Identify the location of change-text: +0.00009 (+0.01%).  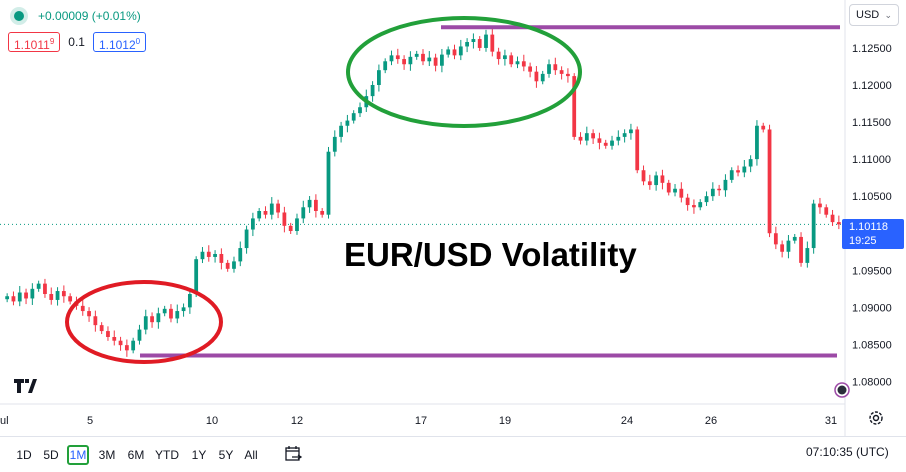
(89, 16).